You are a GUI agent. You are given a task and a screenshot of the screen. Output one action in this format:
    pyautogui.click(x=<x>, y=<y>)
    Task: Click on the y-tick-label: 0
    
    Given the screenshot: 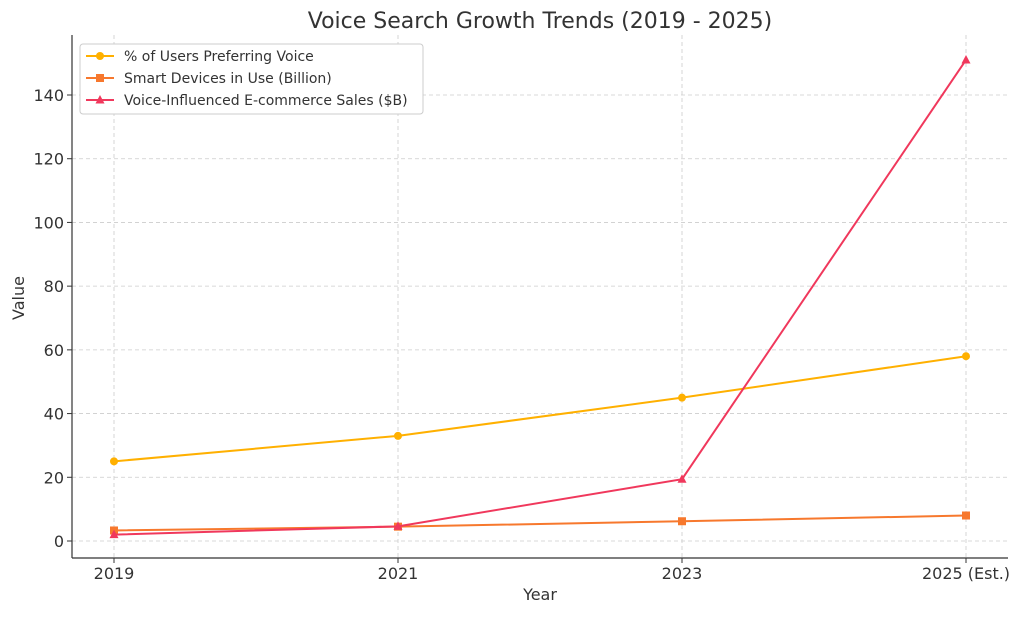 What is the action you would take?
    pyautogui.click(x=59, y=541)
    